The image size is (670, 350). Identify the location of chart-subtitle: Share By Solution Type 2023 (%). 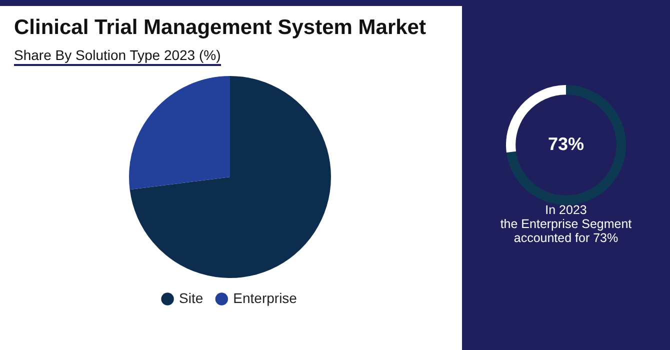
(117, 56).